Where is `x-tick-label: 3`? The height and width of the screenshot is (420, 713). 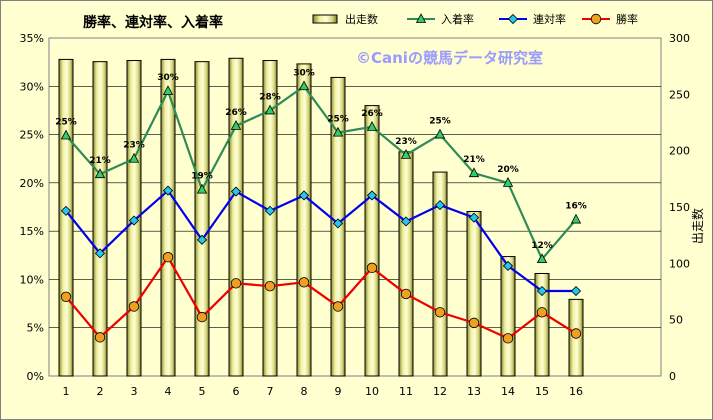 x-tick-label: 3 is located at coordinates (134, 391).